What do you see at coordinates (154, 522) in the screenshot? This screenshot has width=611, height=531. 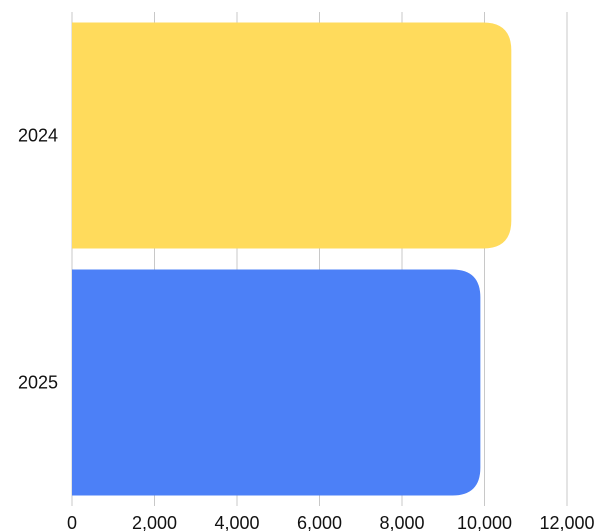 I see `x-tick-label: 2,000` at bounding box center [154, 522].